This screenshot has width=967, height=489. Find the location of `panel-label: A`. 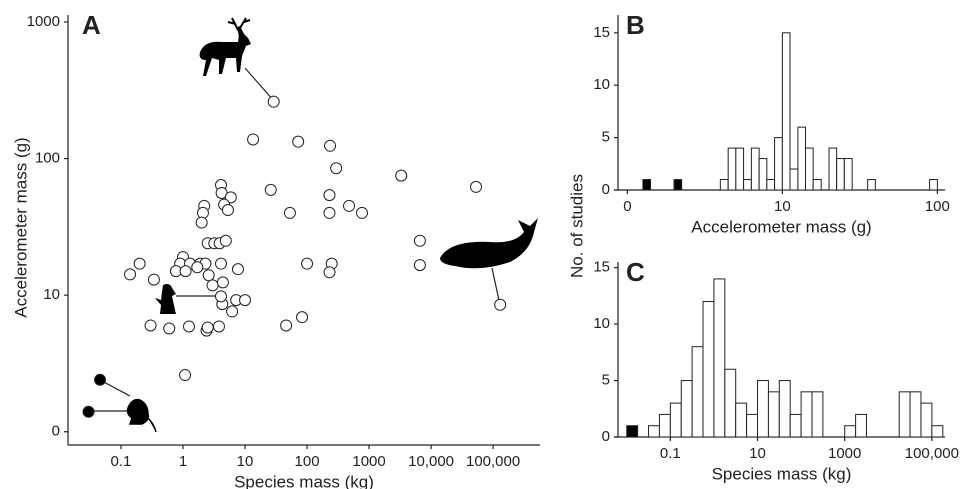

panel-label: A is located at coordinates (91, 25).